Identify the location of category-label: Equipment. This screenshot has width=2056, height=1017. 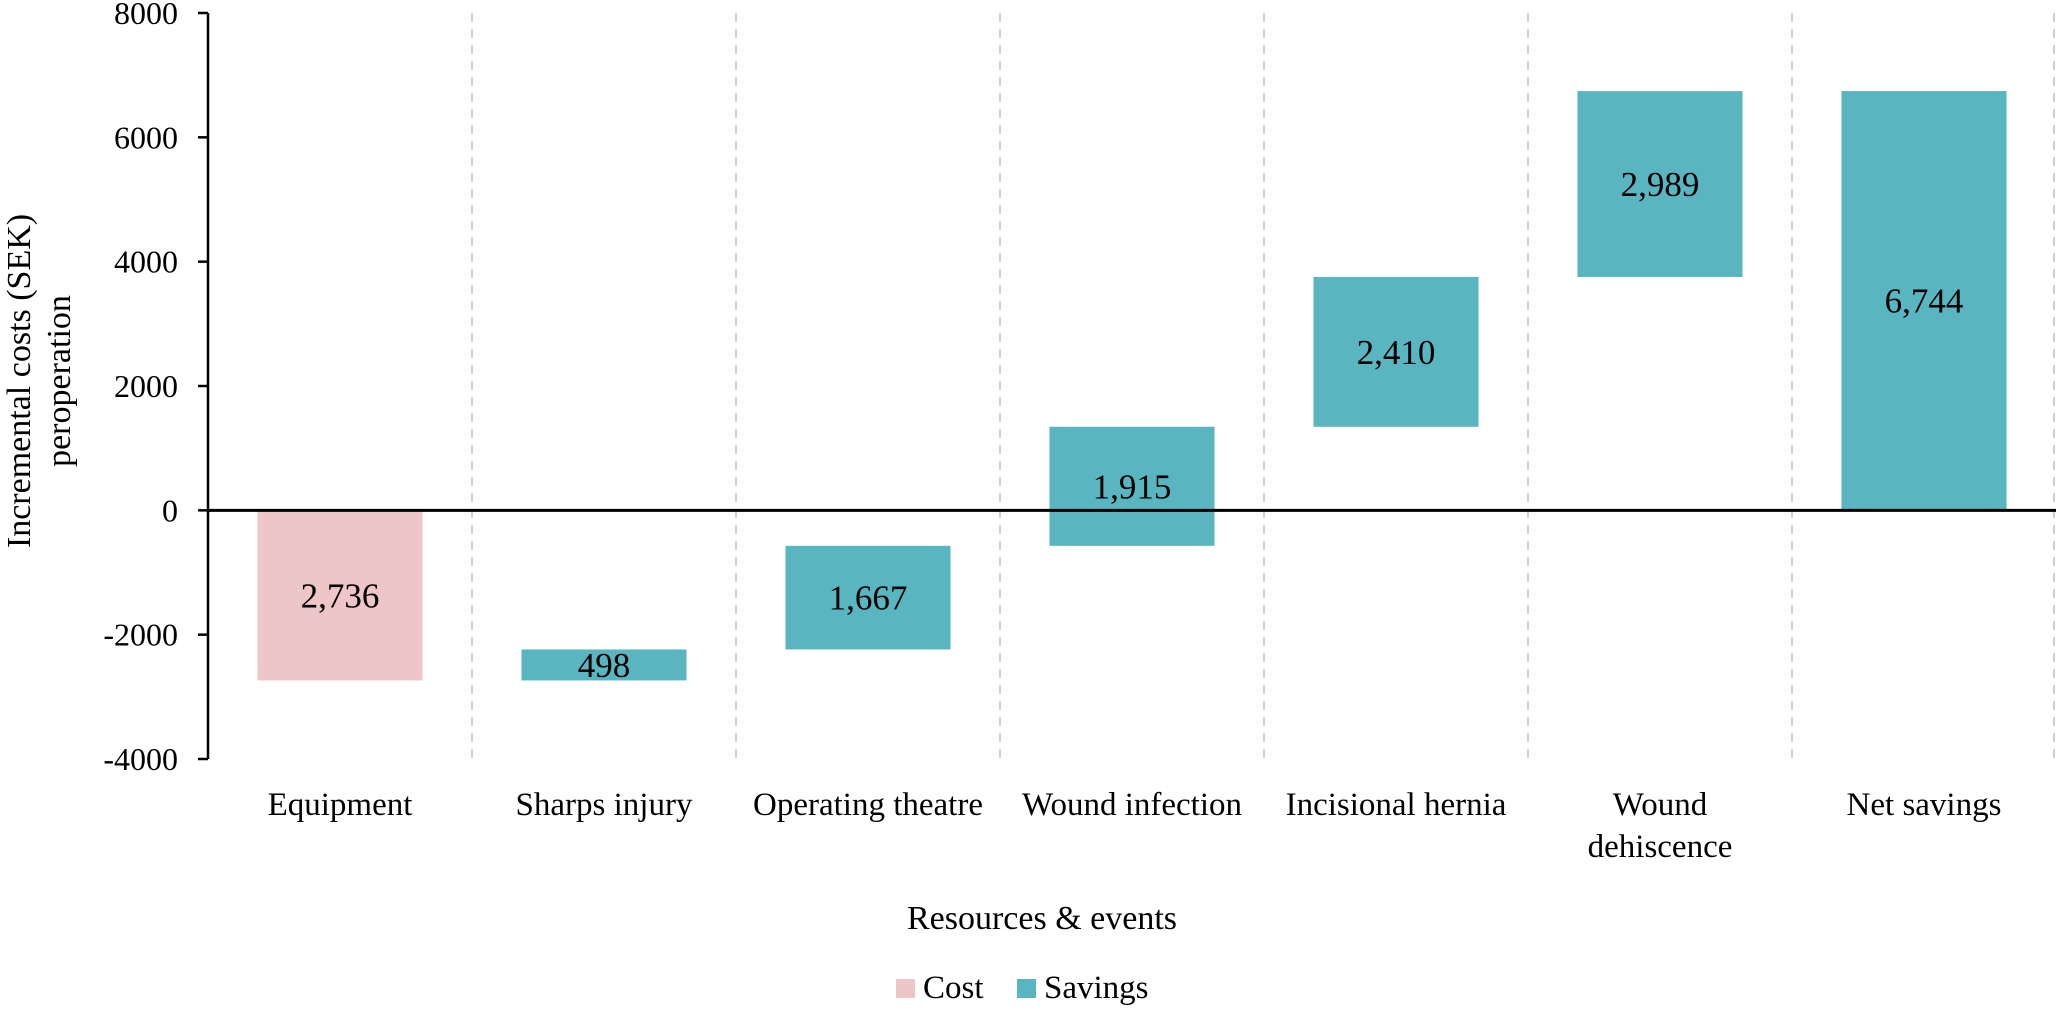
(340, 805).